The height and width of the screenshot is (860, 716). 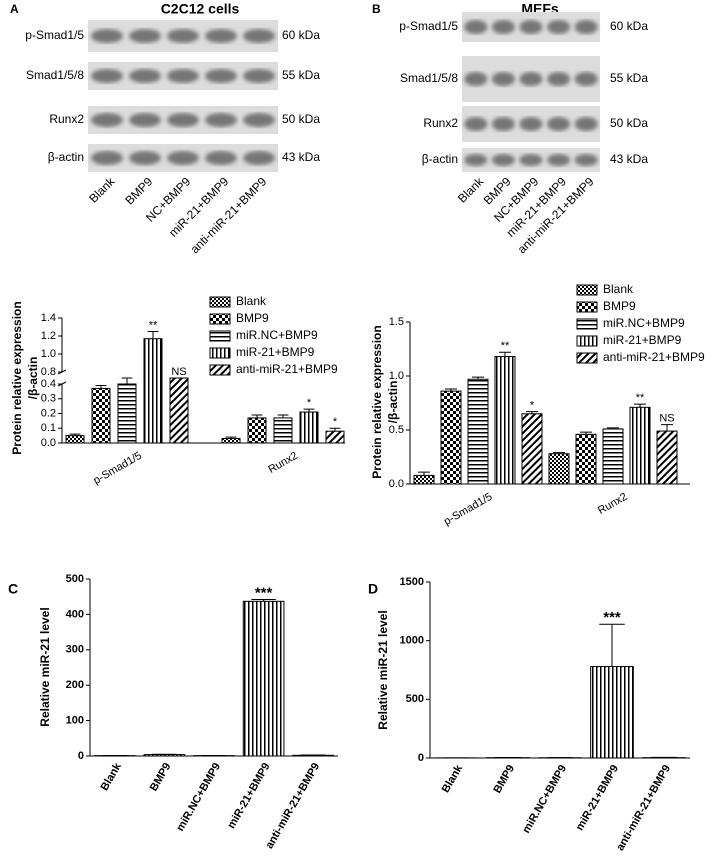 What do you see at coordinates (48, 428) in the screenshot?
I see `y-tick-label: 0.1` at bounding box center [48, 428].